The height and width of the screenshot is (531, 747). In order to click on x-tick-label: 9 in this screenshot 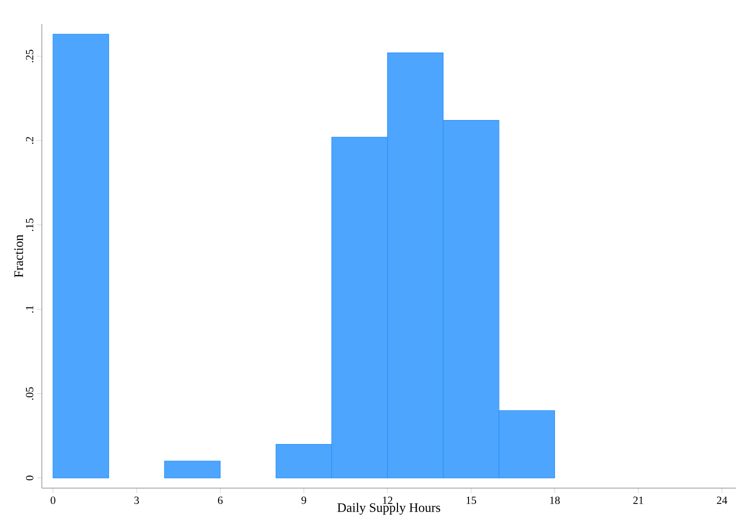, I will do `click(303, 500)`.